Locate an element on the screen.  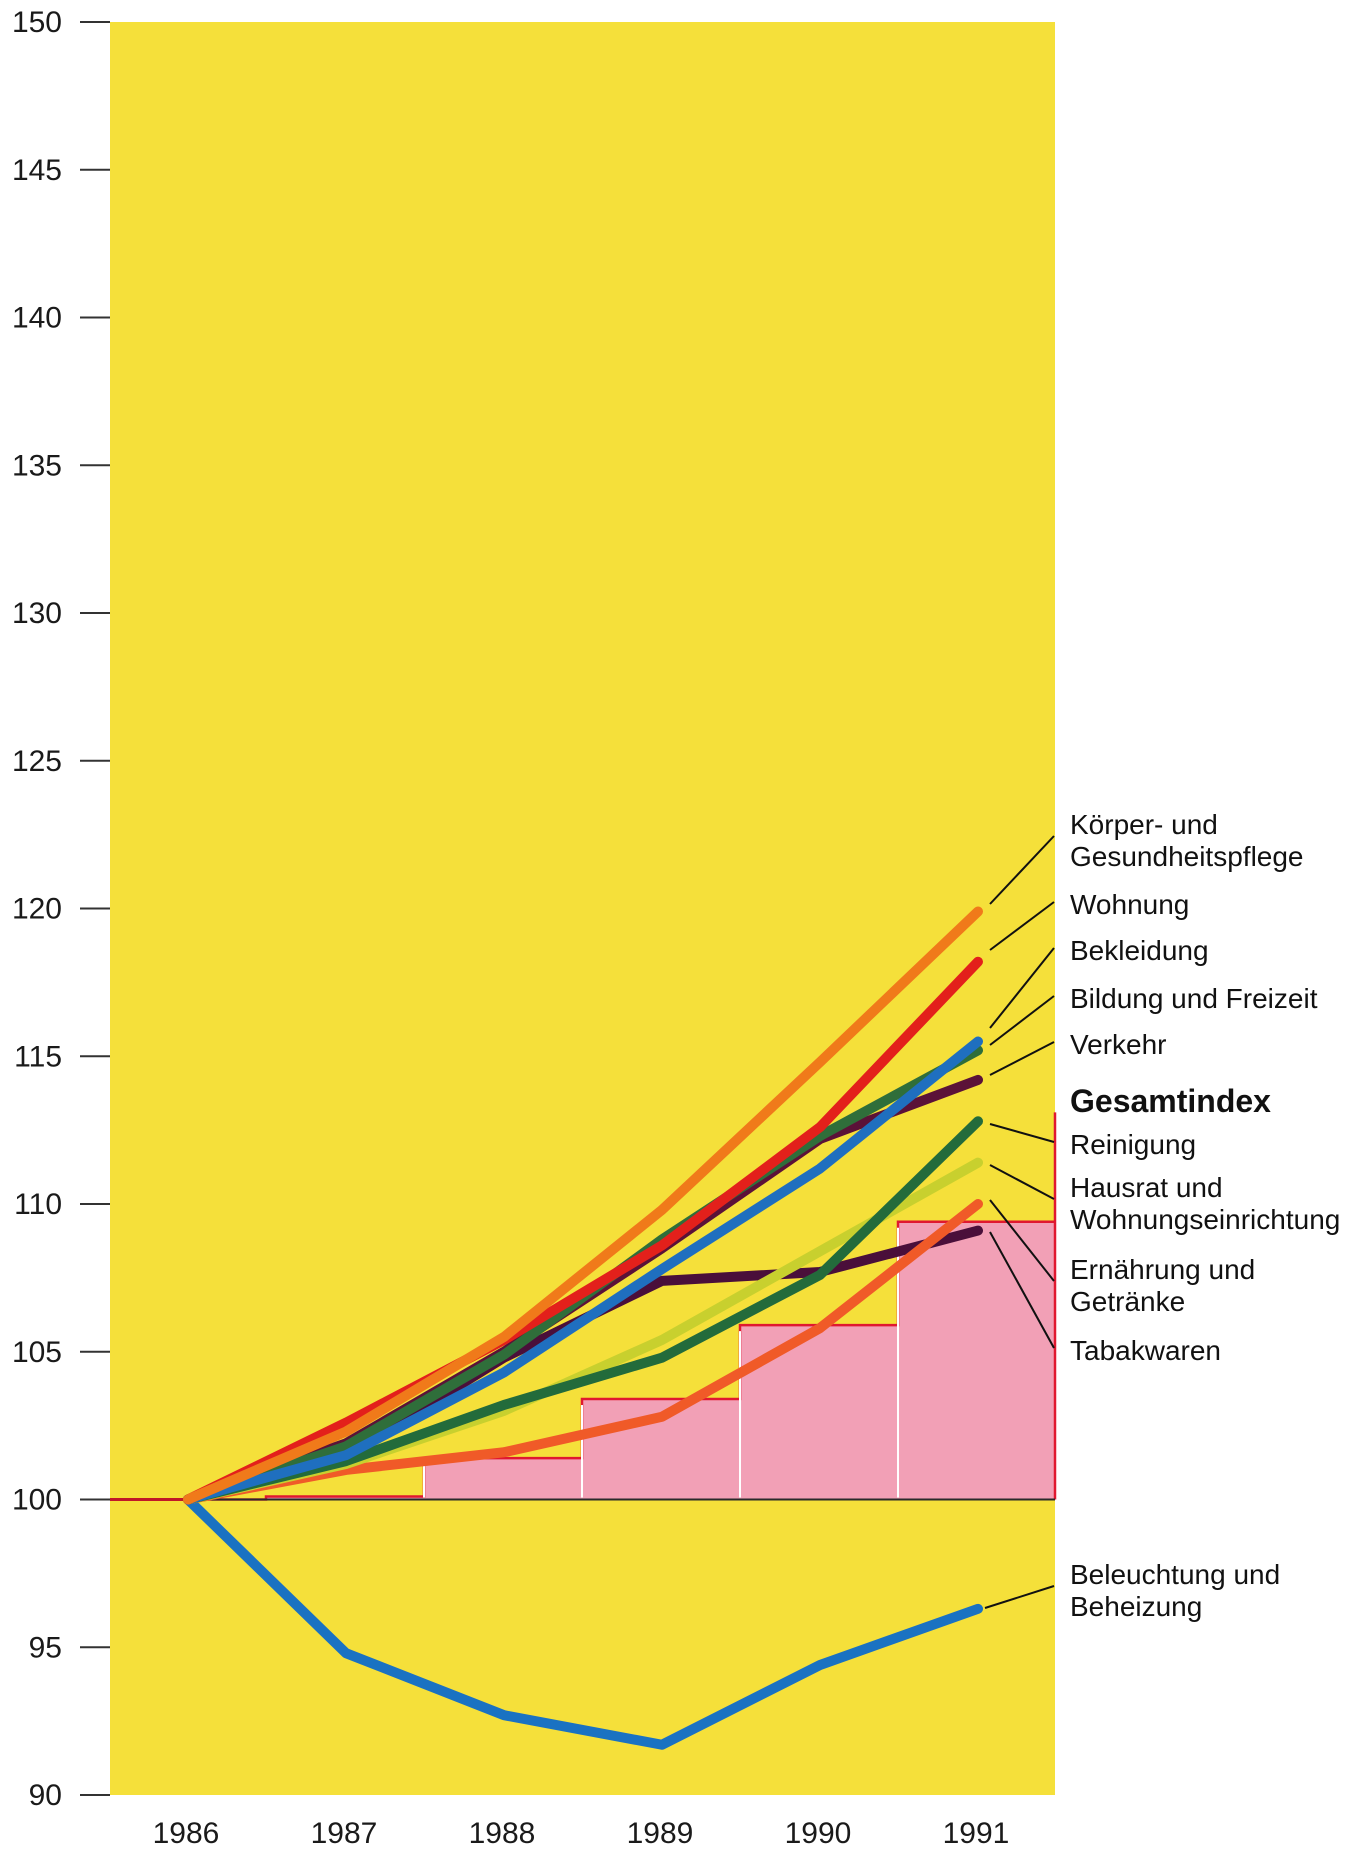
x-tick-label: 1989 is located at coordinates (660, 1833).